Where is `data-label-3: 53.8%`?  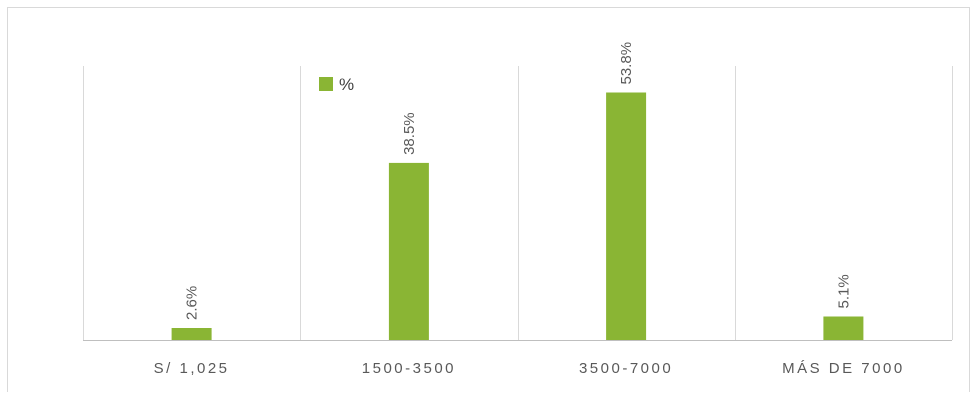
data-label-3: 53.8% is located at coordinates (626, 63).